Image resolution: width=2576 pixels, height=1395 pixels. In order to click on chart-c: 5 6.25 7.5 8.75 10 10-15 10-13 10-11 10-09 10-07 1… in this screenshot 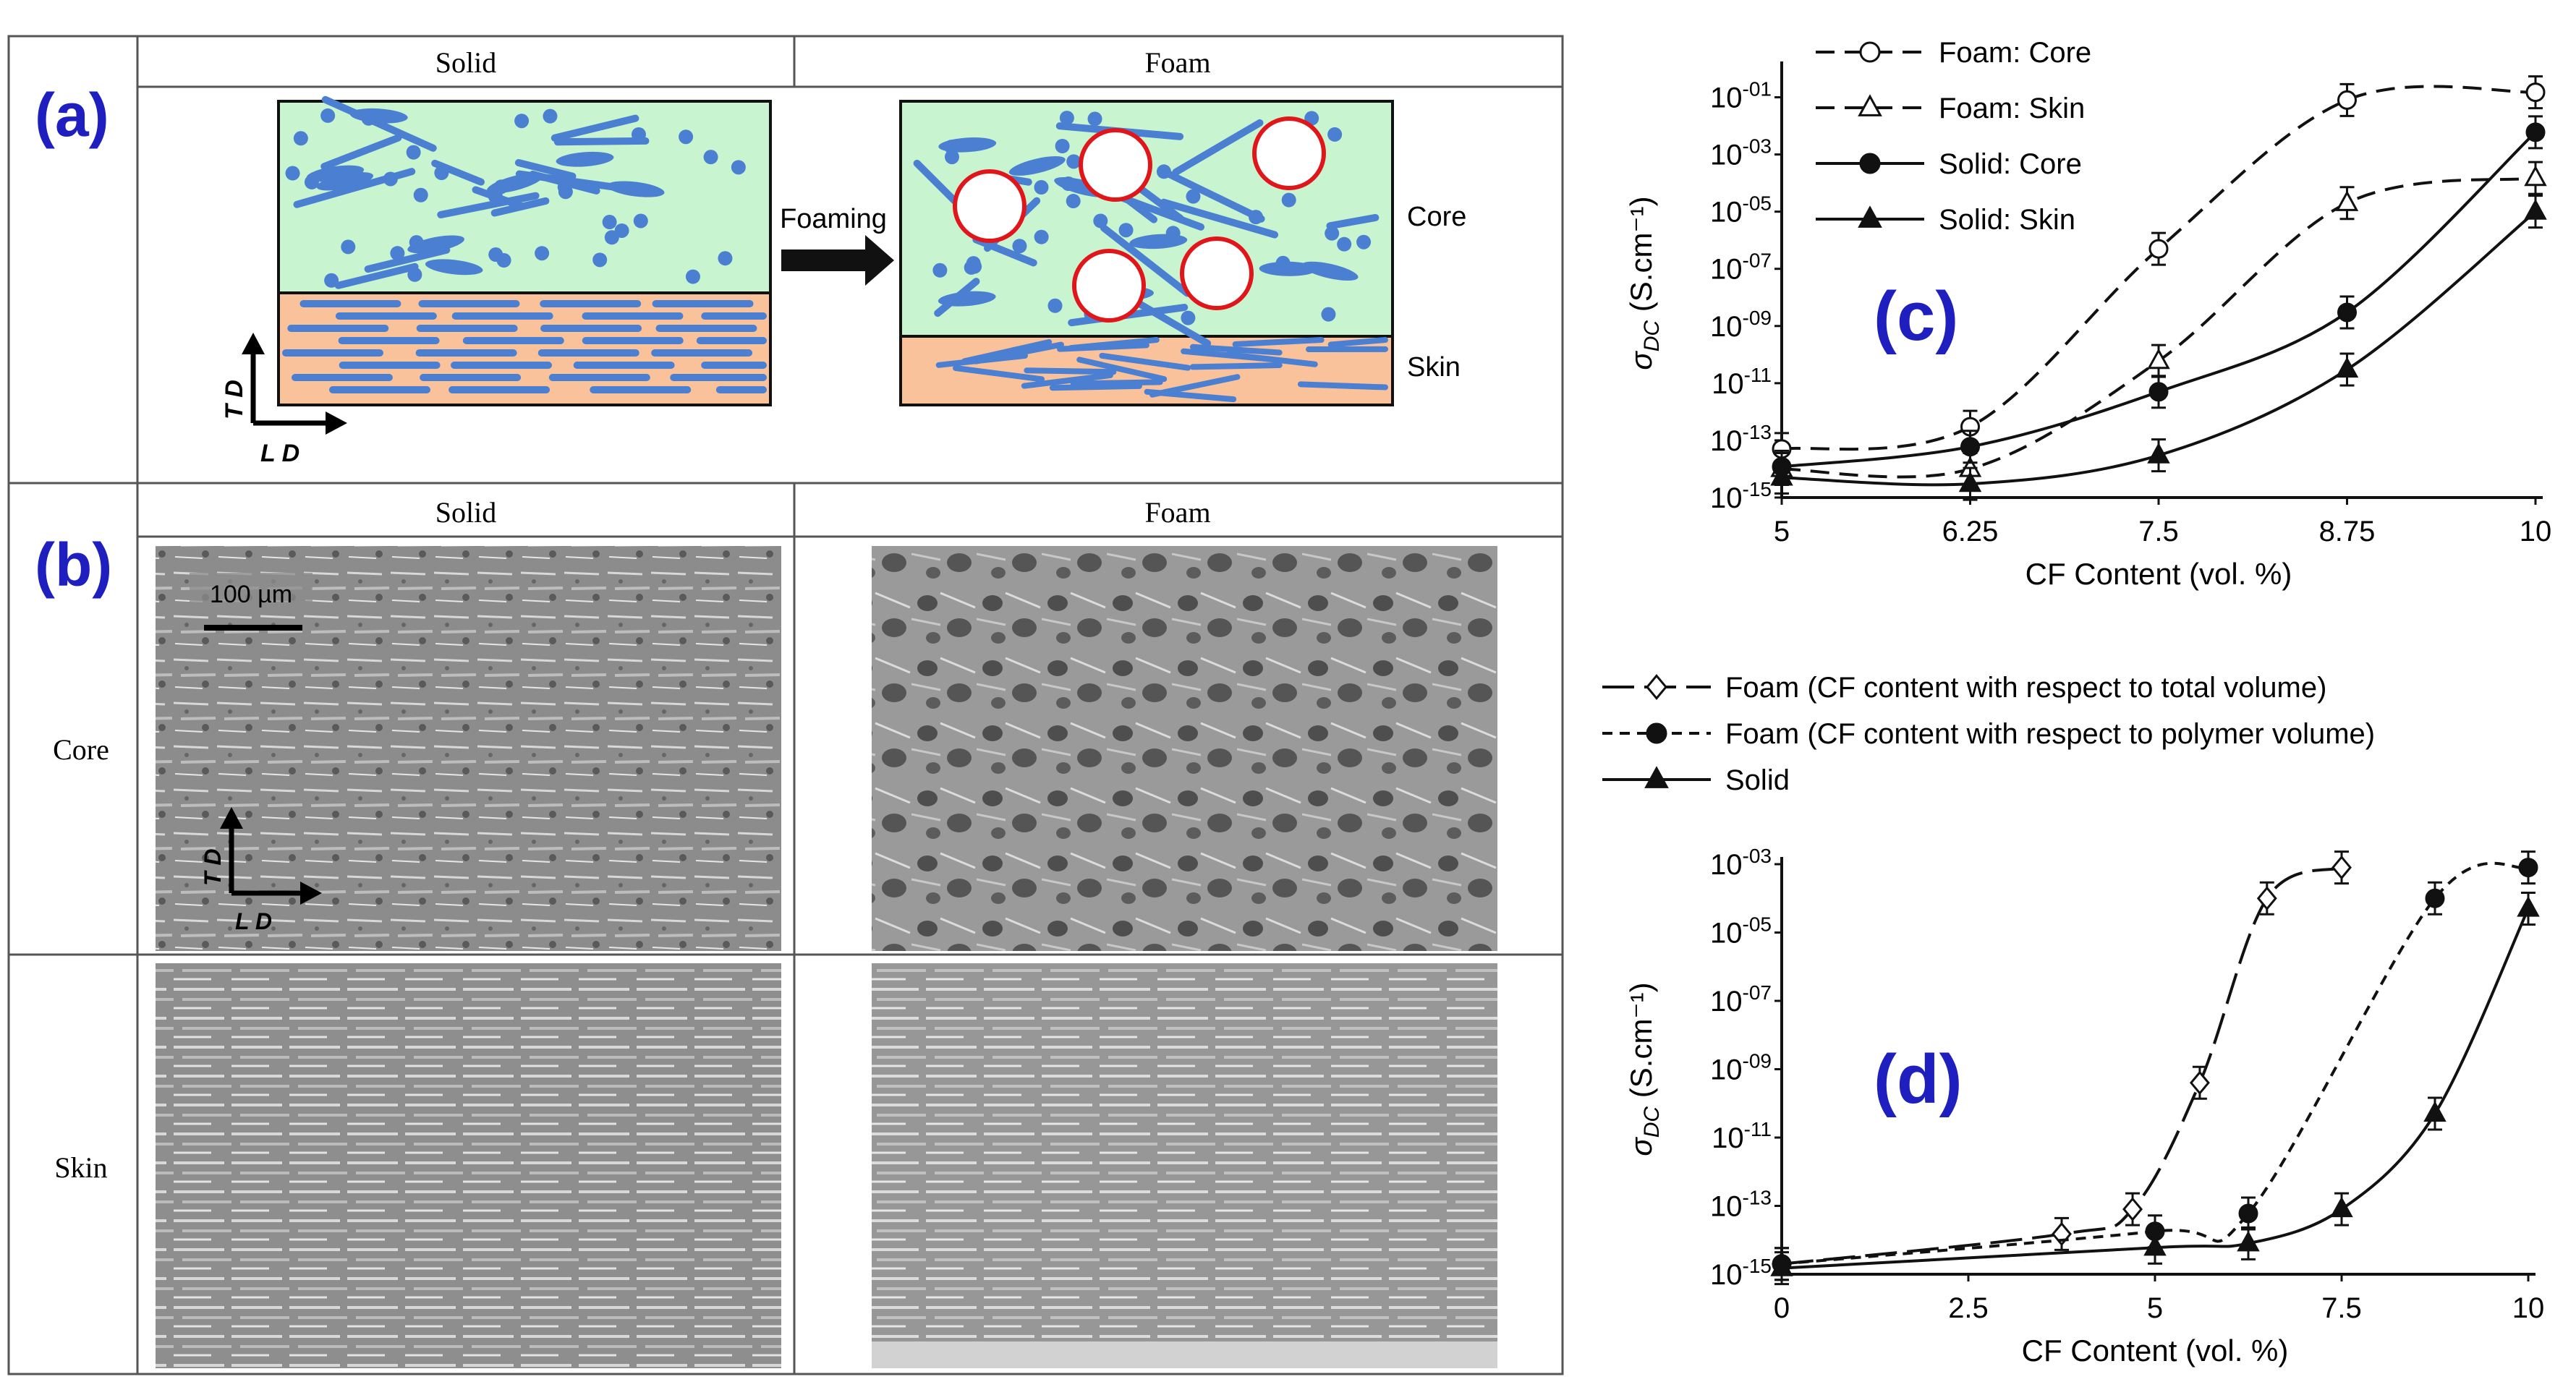, I will do `click(2087, 314)`.